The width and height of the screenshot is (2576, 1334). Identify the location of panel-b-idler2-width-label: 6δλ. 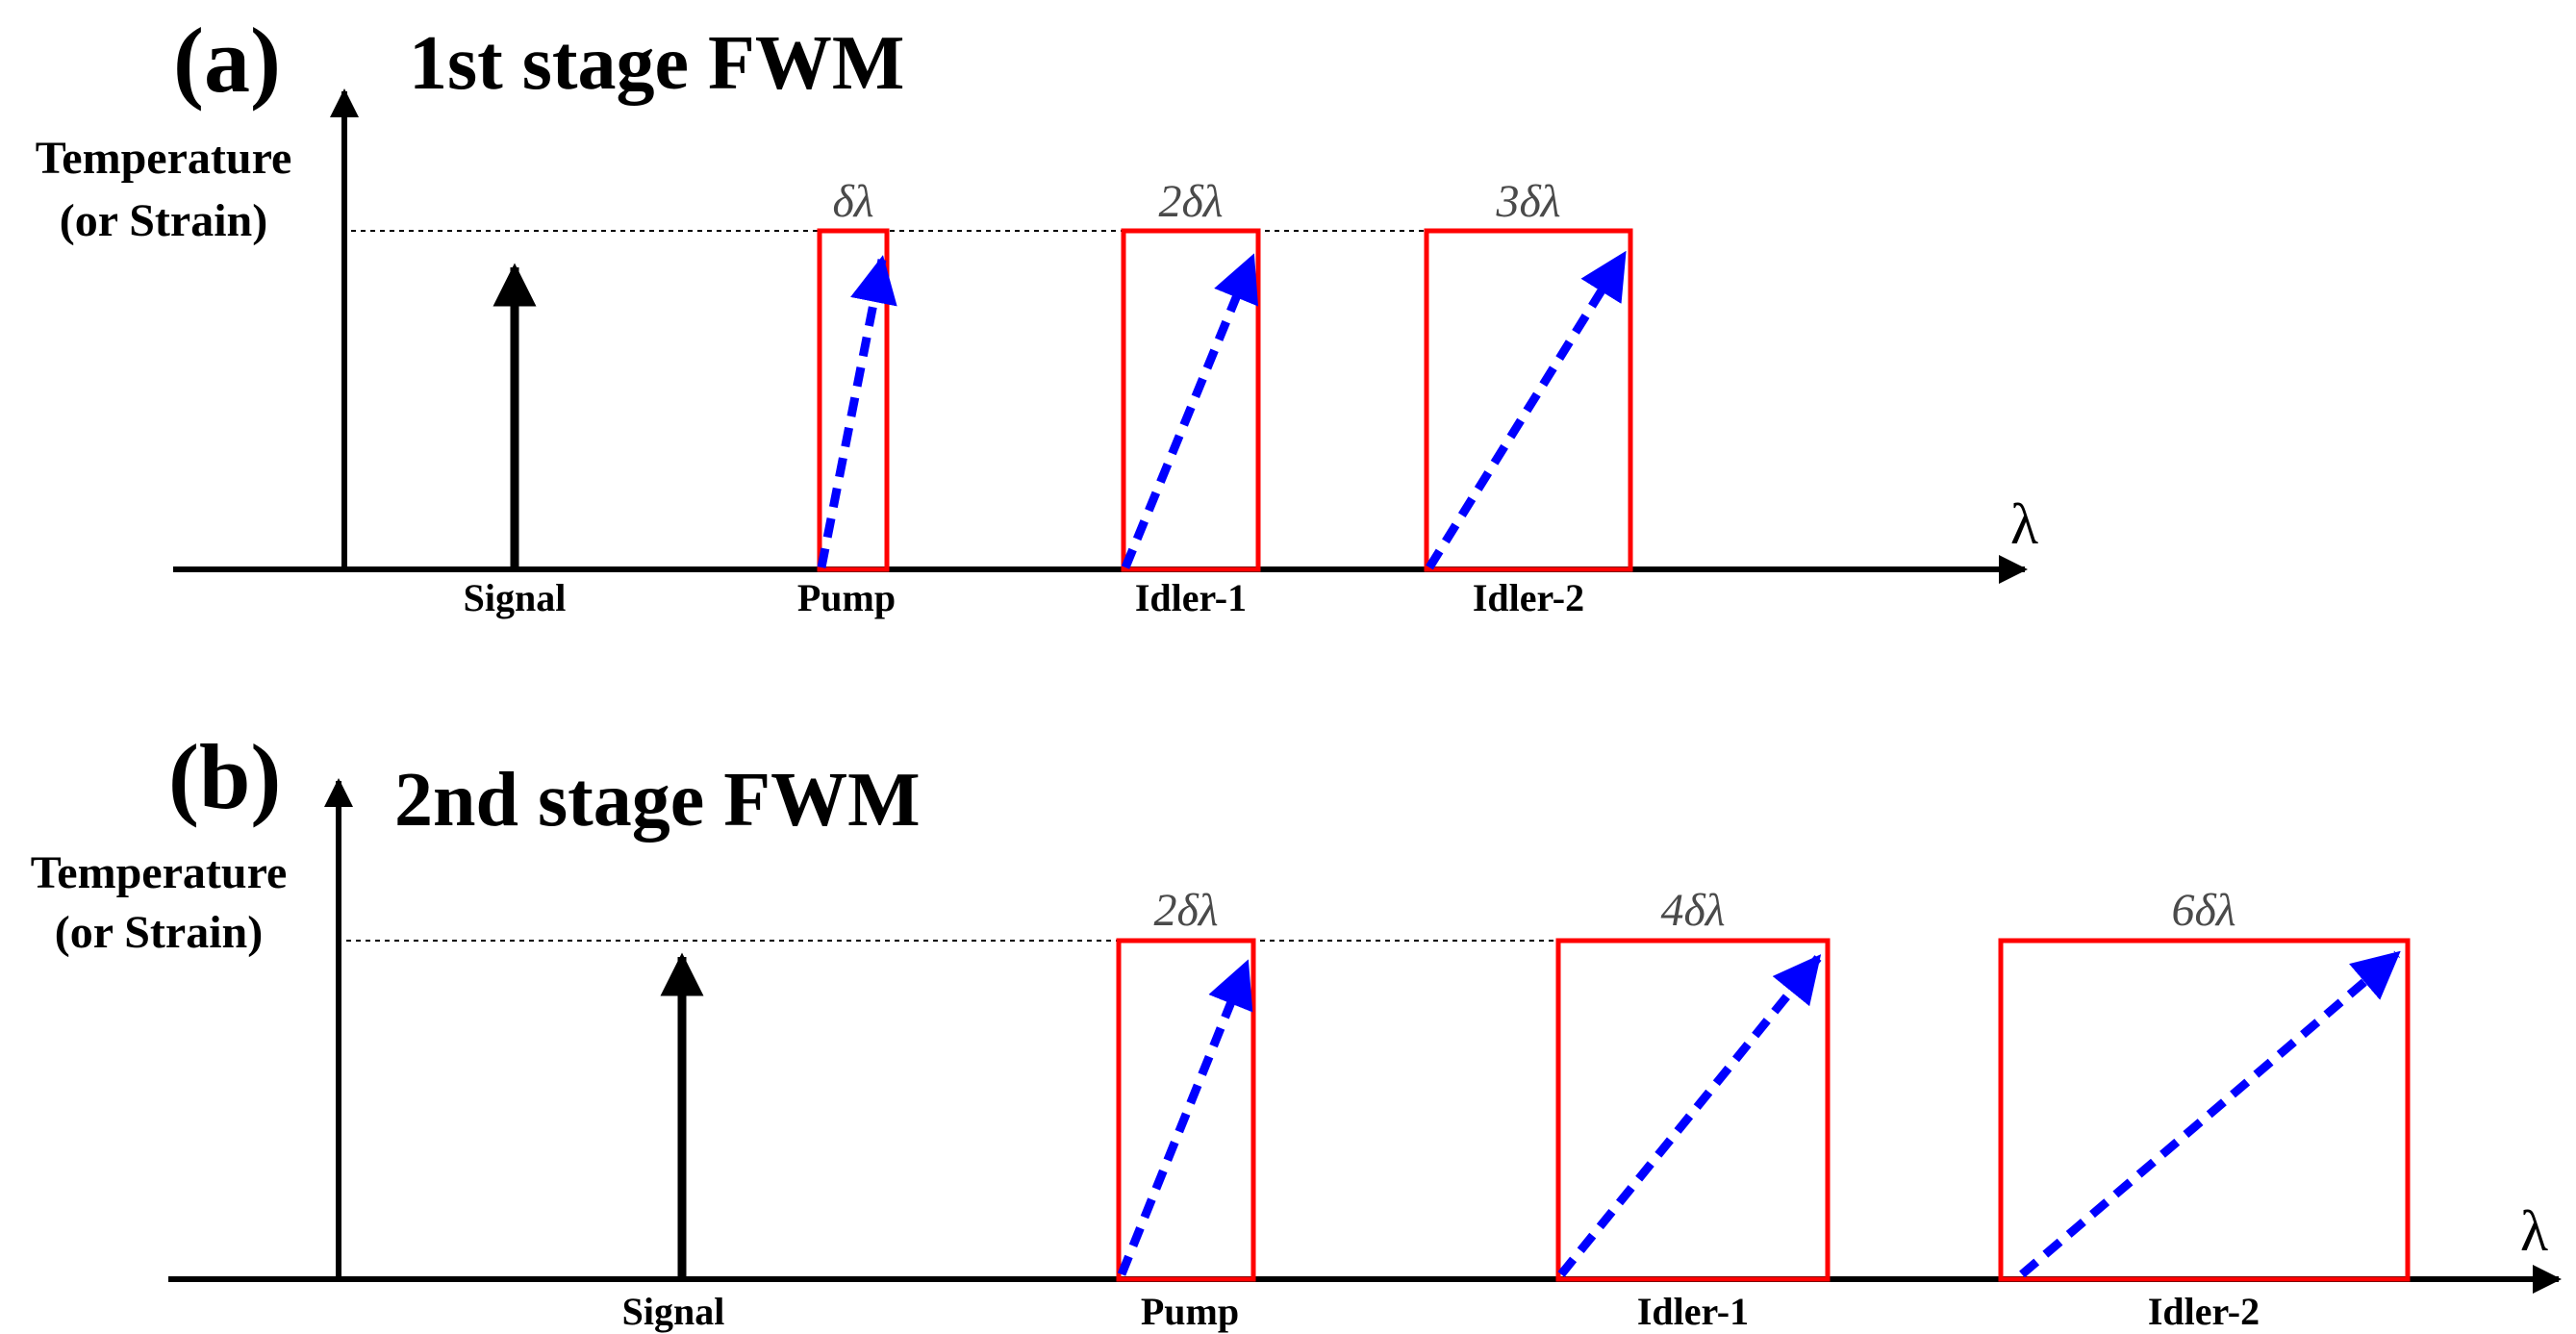
(2203, 910).